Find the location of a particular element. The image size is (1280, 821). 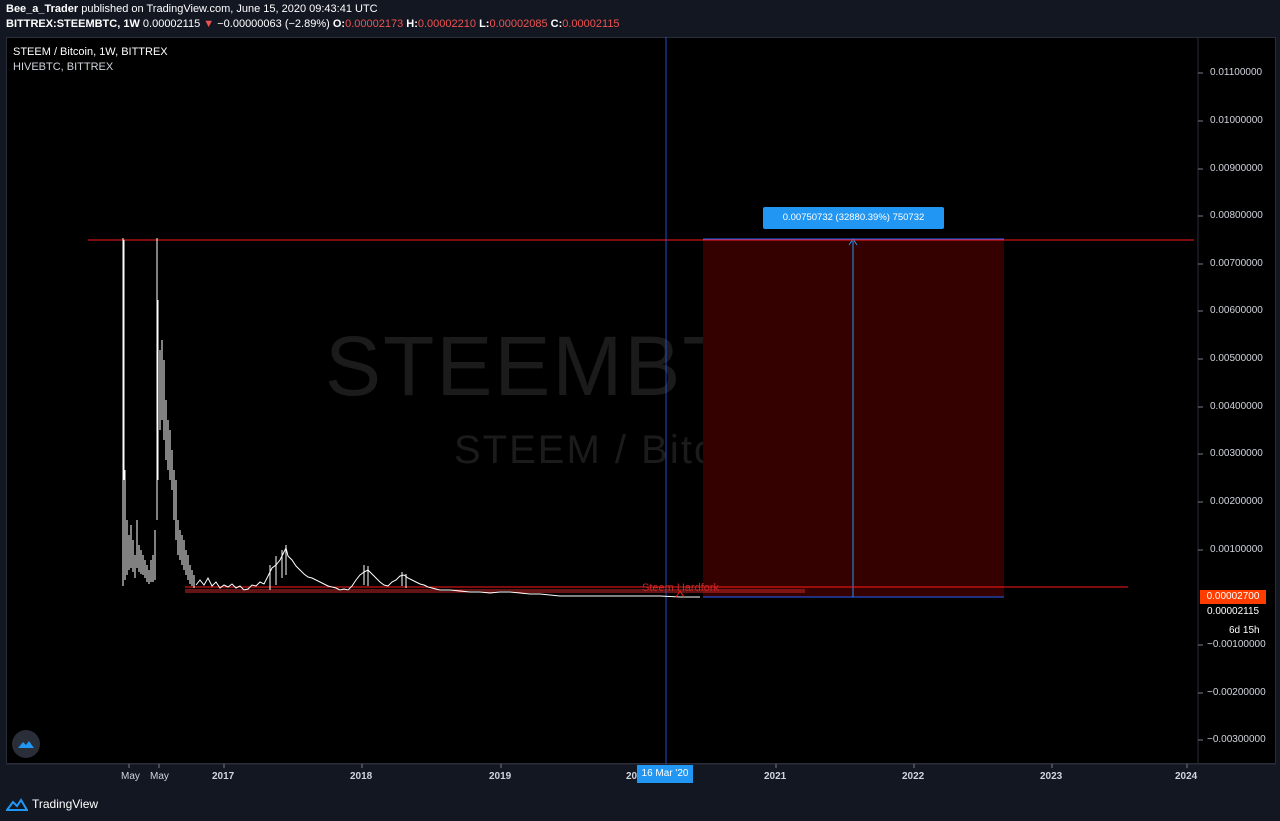

hardfork-label: Steem Hardfork is located at coordinates (681, 588).